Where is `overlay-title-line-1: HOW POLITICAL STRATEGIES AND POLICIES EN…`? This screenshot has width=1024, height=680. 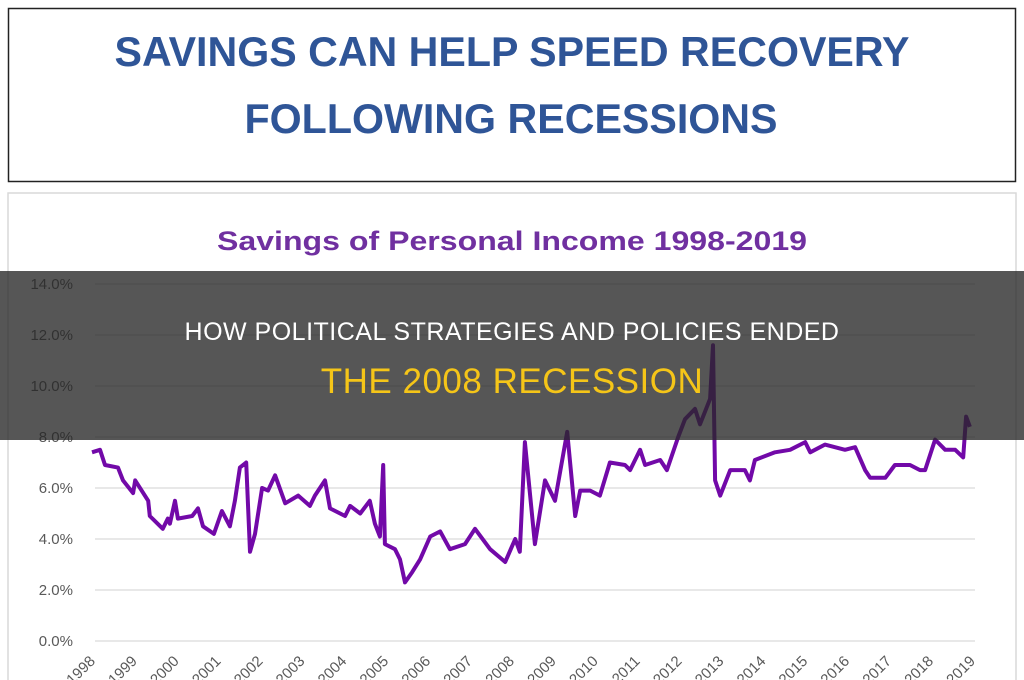
overlay-title-line-1: HOW POLITICAL STRATEGIES AND POLICIES EN… is located at coordinates (512, 332).